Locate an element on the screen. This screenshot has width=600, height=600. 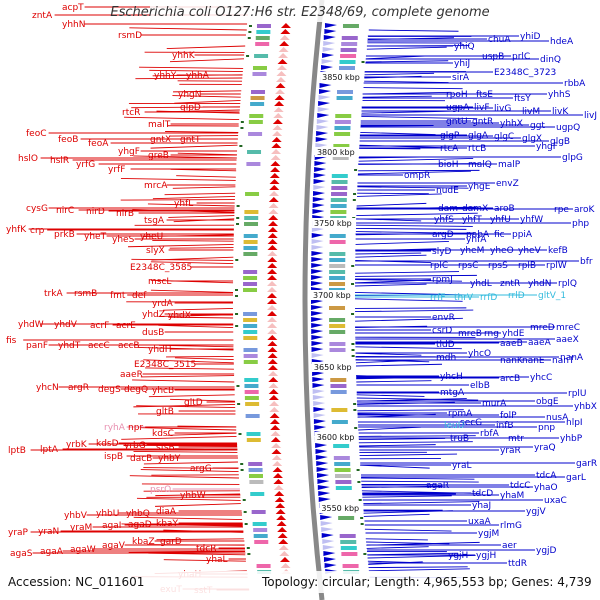
gene-label: hslO is located at coordinates (28, 159).